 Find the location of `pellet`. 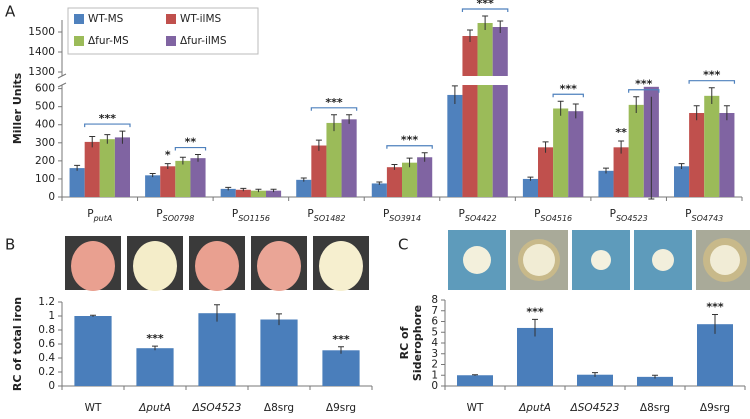

pellet is located at coordinates (93, 266).